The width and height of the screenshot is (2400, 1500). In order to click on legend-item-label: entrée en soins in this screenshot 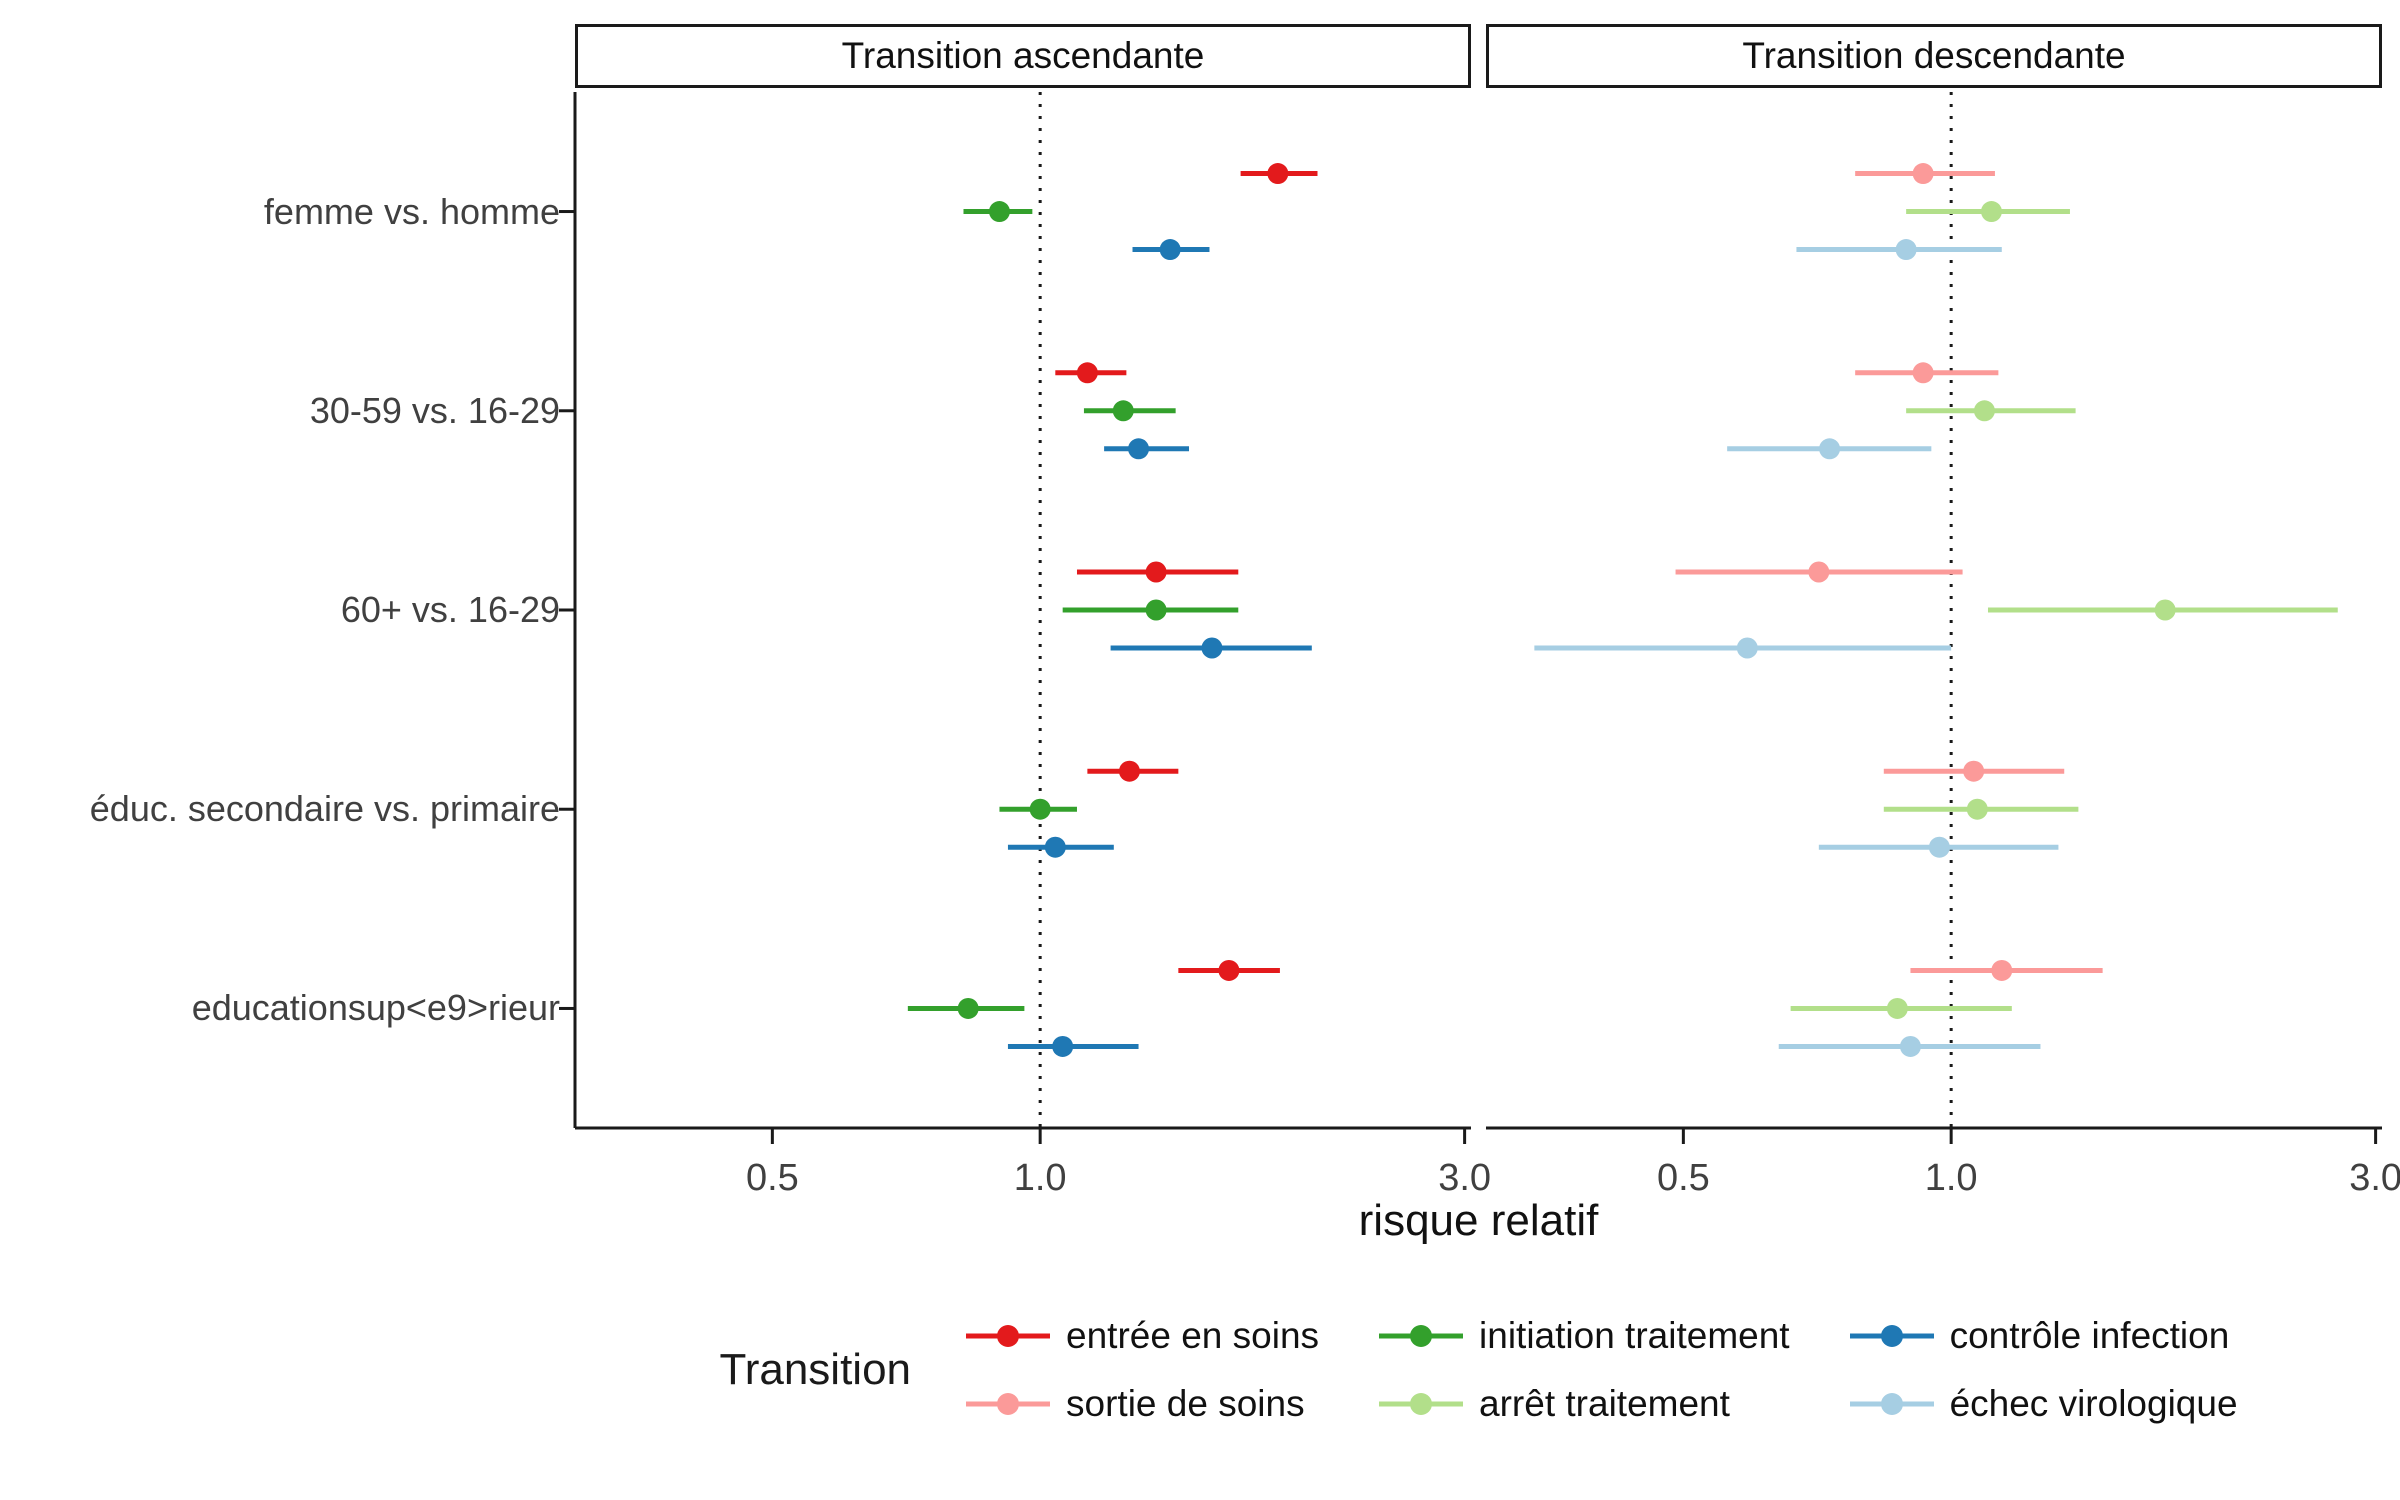, I will do `click(1193, 1335)`.